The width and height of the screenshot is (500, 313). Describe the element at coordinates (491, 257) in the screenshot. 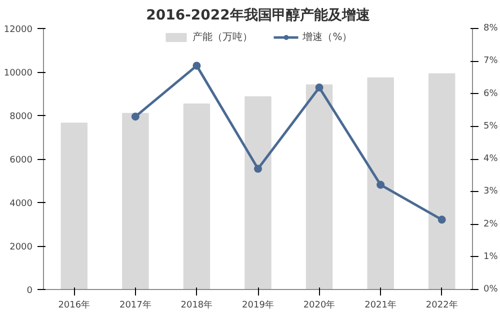

I see `y2-tick-label: 1%` at that location.